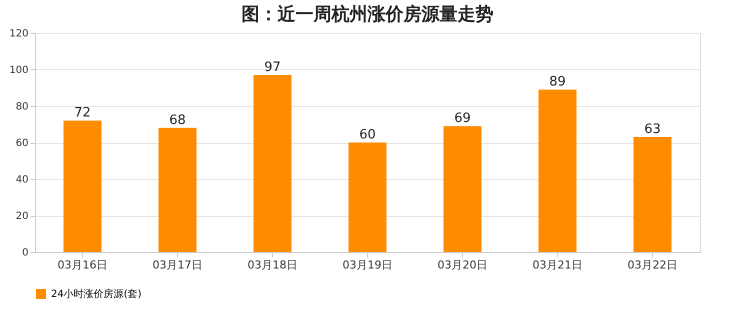 The height and width of the screenshot is (312, 740). Describe the element at coordinates (652, 130) in the screenshot. I see `data-label: 63` at that location.